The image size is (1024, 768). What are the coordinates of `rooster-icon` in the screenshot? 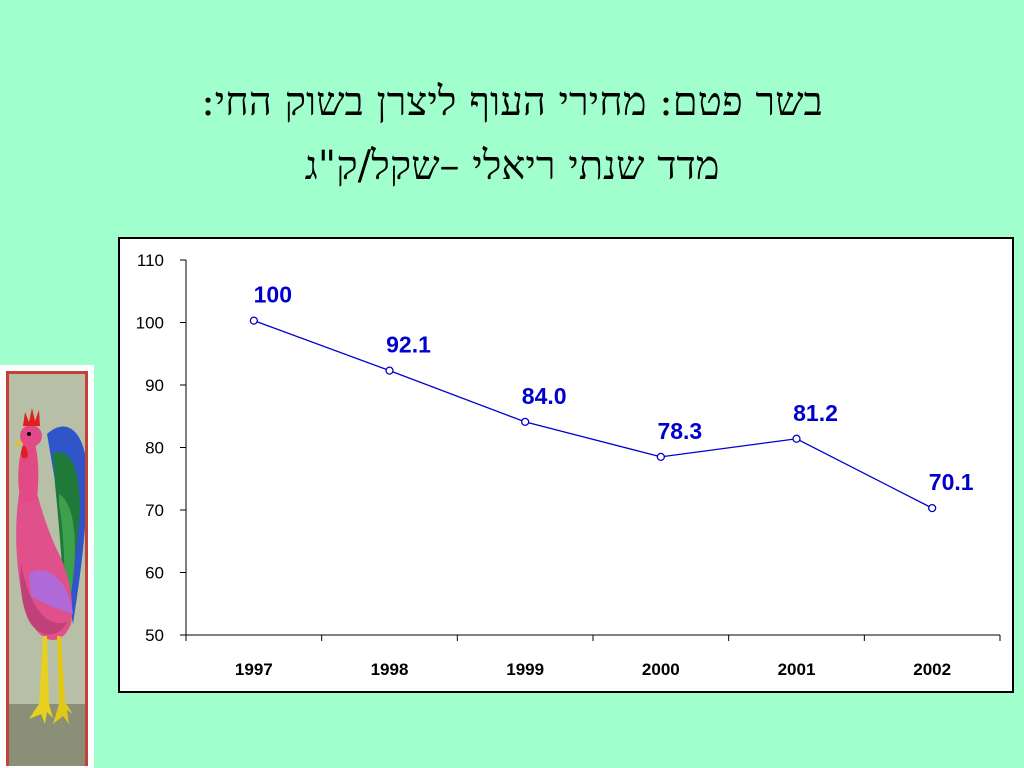 It's located at (47, 570).